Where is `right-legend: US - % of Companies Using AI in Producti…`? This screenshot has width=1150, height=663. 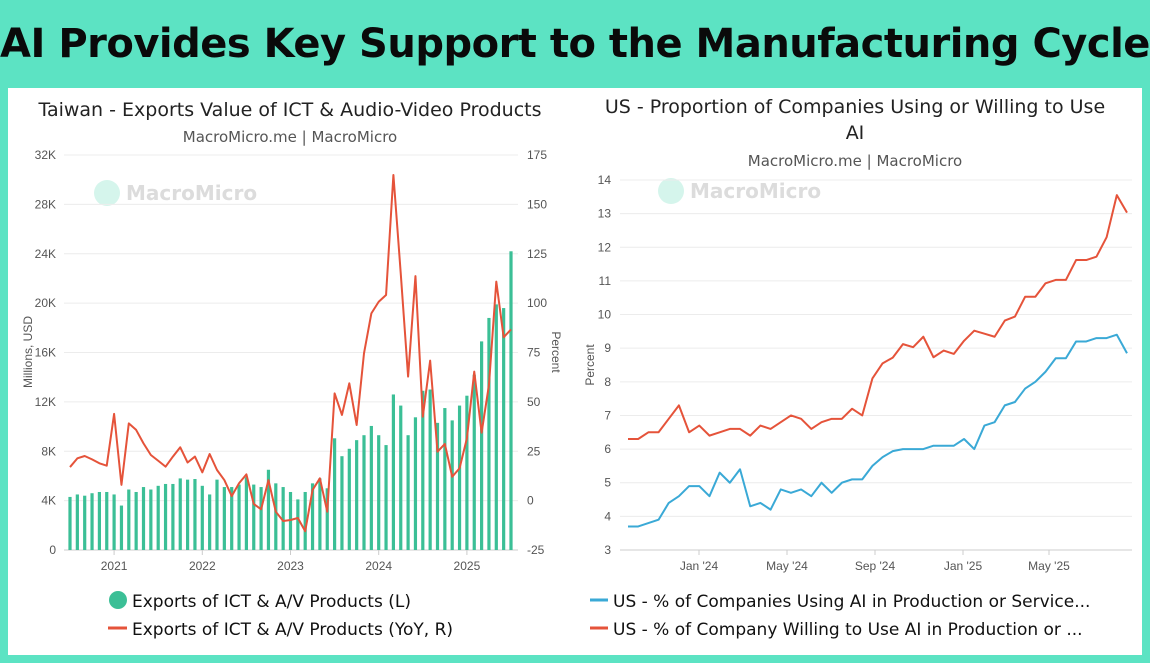
right-legend: US - % of Companies Using AI in Producti… is located at coordinates (840, 616).